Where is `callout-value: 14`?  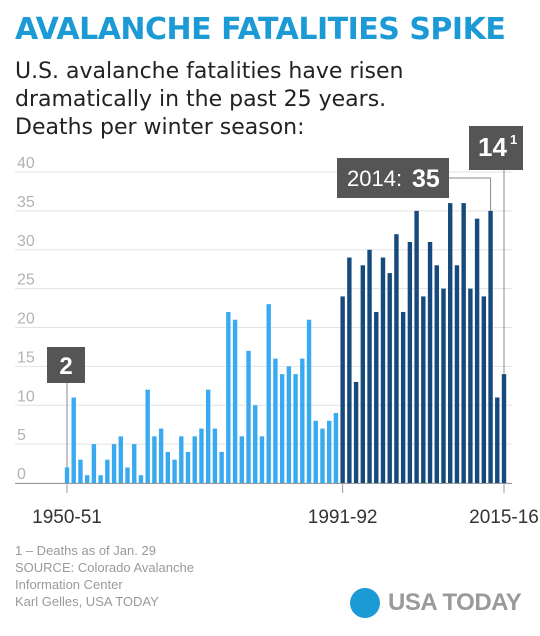 callout-value: 14 is located at coordinates (492, 147).